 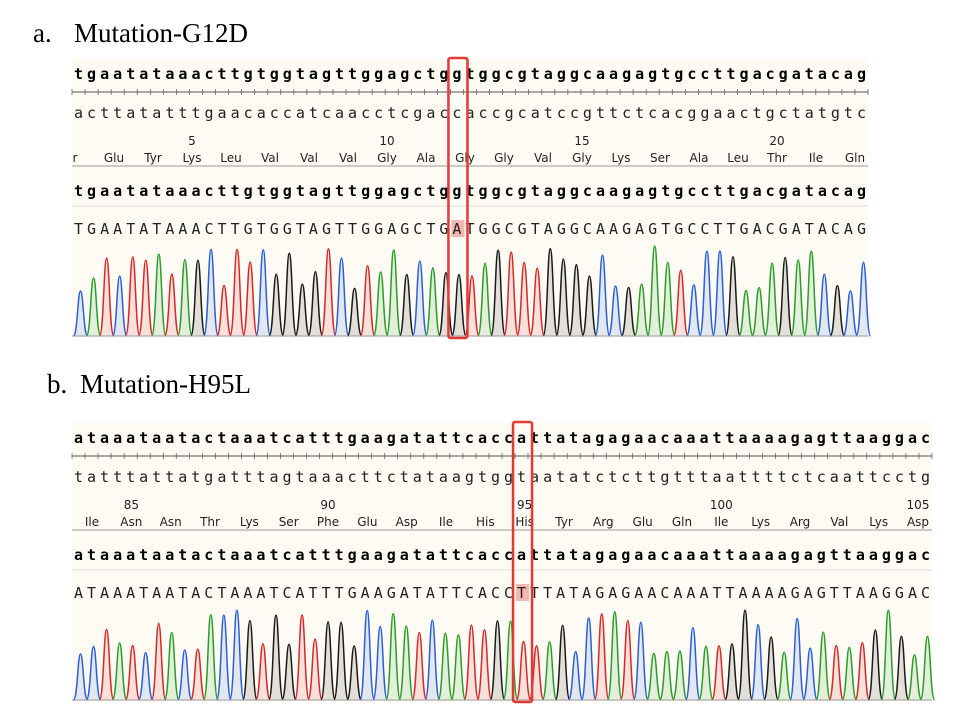 What do you see at coordinates (42, 33) in the screenshot?
I see `panel-label: a.` at bounding box center [42, 33].